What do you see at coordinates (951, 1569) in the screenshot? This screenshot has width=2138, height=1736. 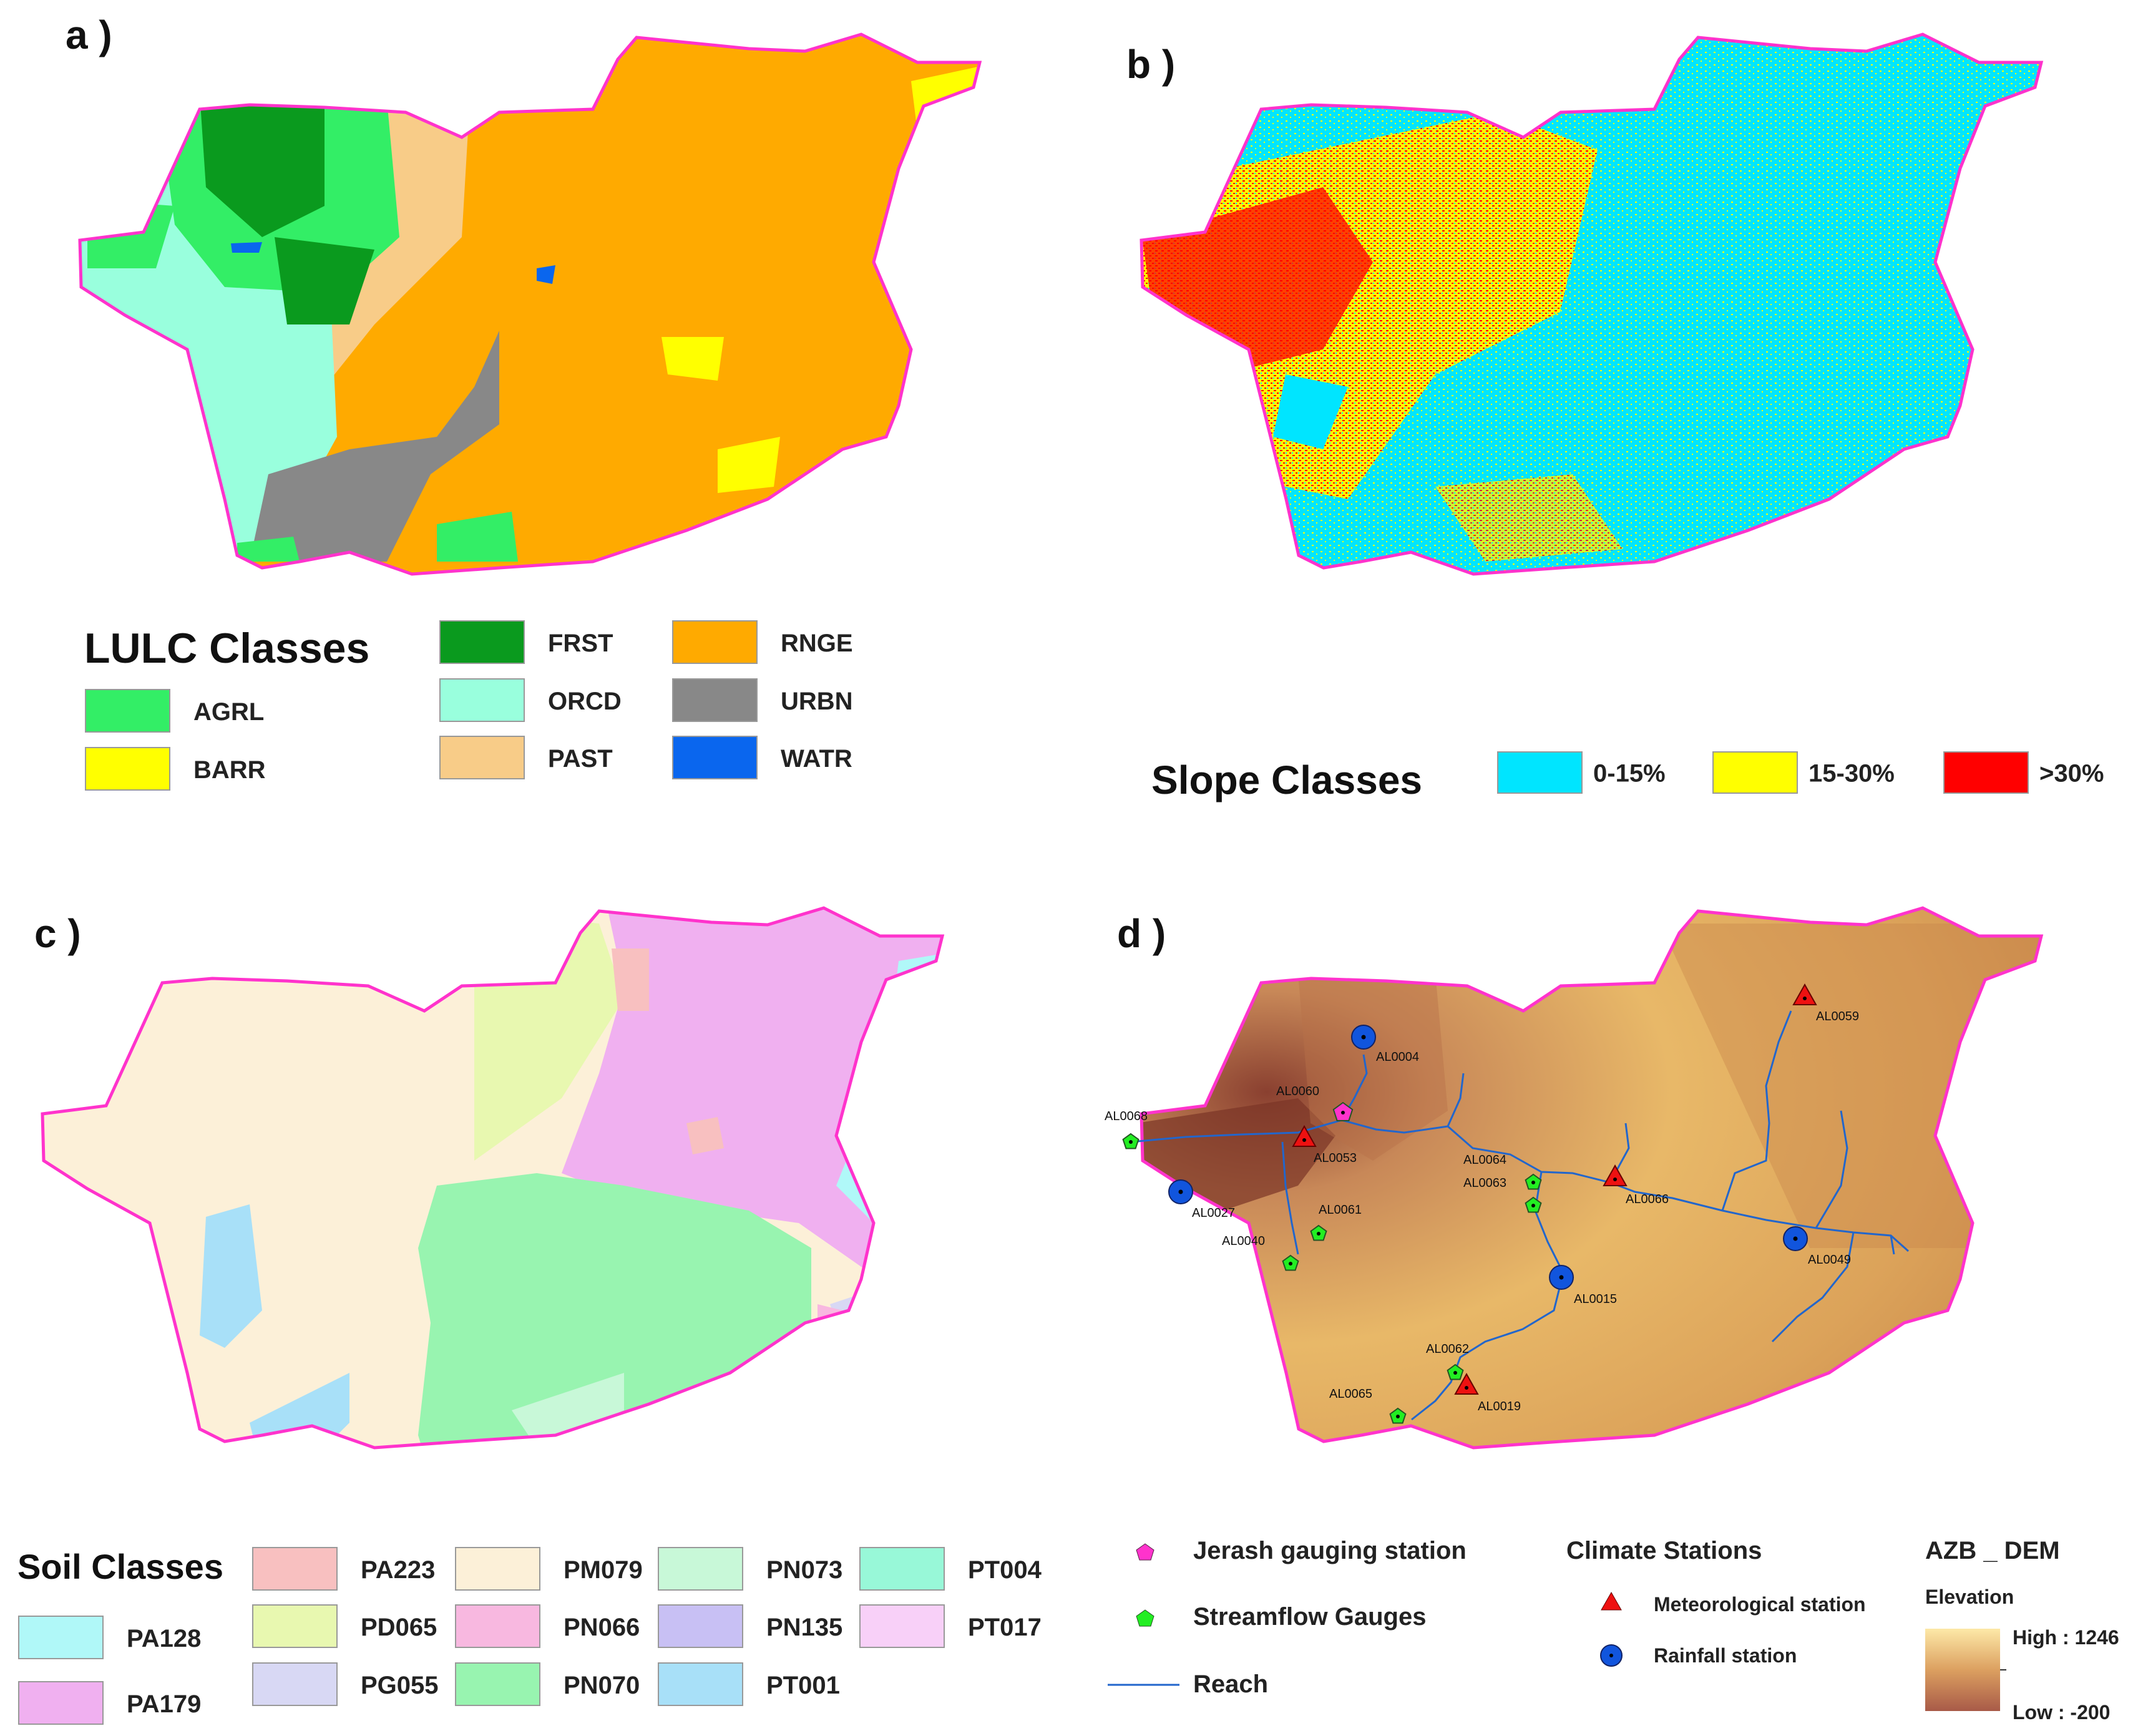 I see `legend-item-pt004: PT004` at bounding box center [951, 1569].